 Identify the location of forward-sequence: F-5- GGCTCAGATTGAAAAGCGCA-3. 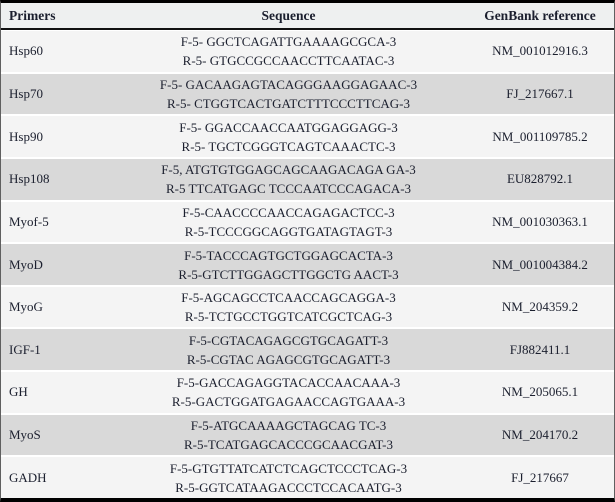
(288, 42).